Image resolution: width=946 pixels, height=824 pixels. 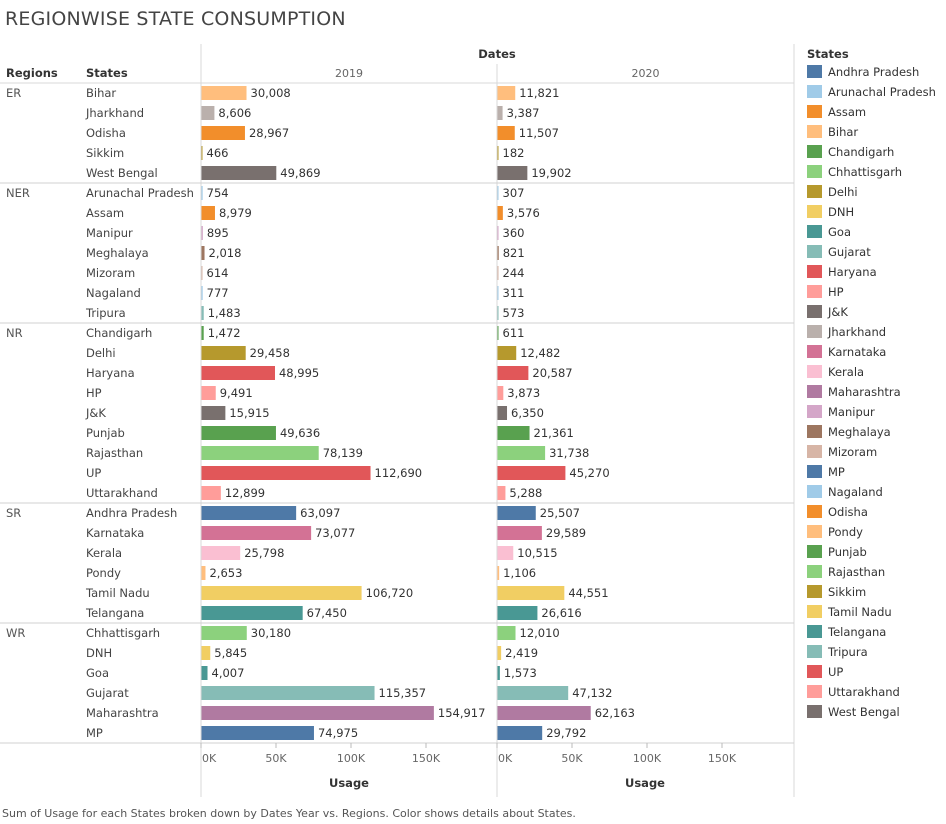 I want to click on value-label-haryana-2020: 20,587, so click(x=552, y=373).